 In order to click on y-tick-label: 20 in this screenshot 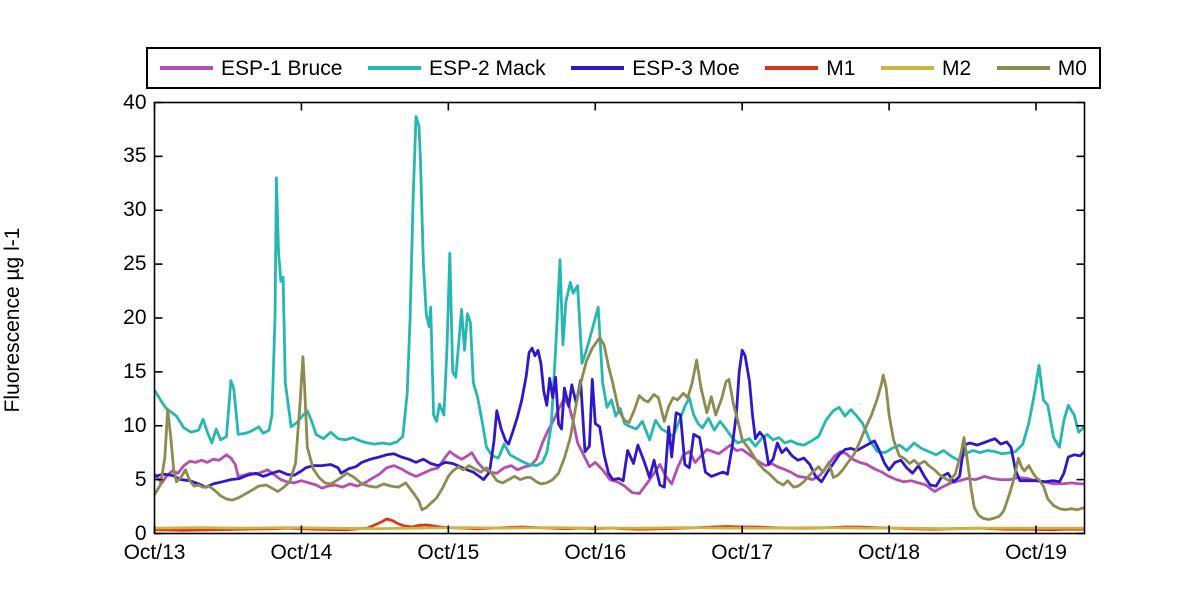, I will do `click(135, 317)`.